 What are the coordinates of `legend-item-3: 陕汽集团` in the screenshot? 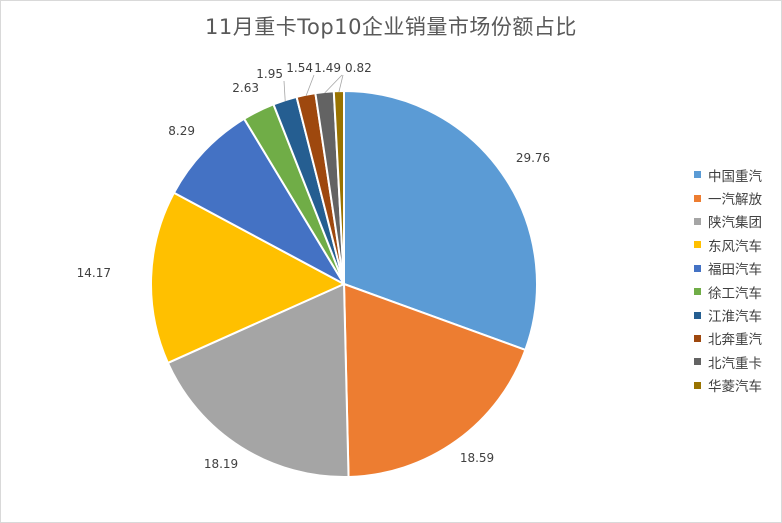 It's located at (728, 221).